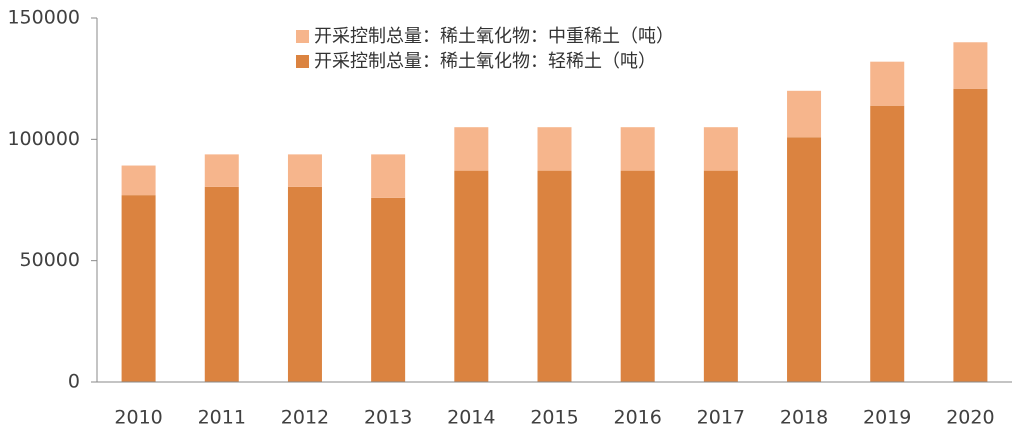 Image resolution: width=1030 pixels, height=444 pixels. What do you see at coordinates (554, 418) in the screenshot?
I see `x-tick-label: 2015` at bounding box center [554, 418].